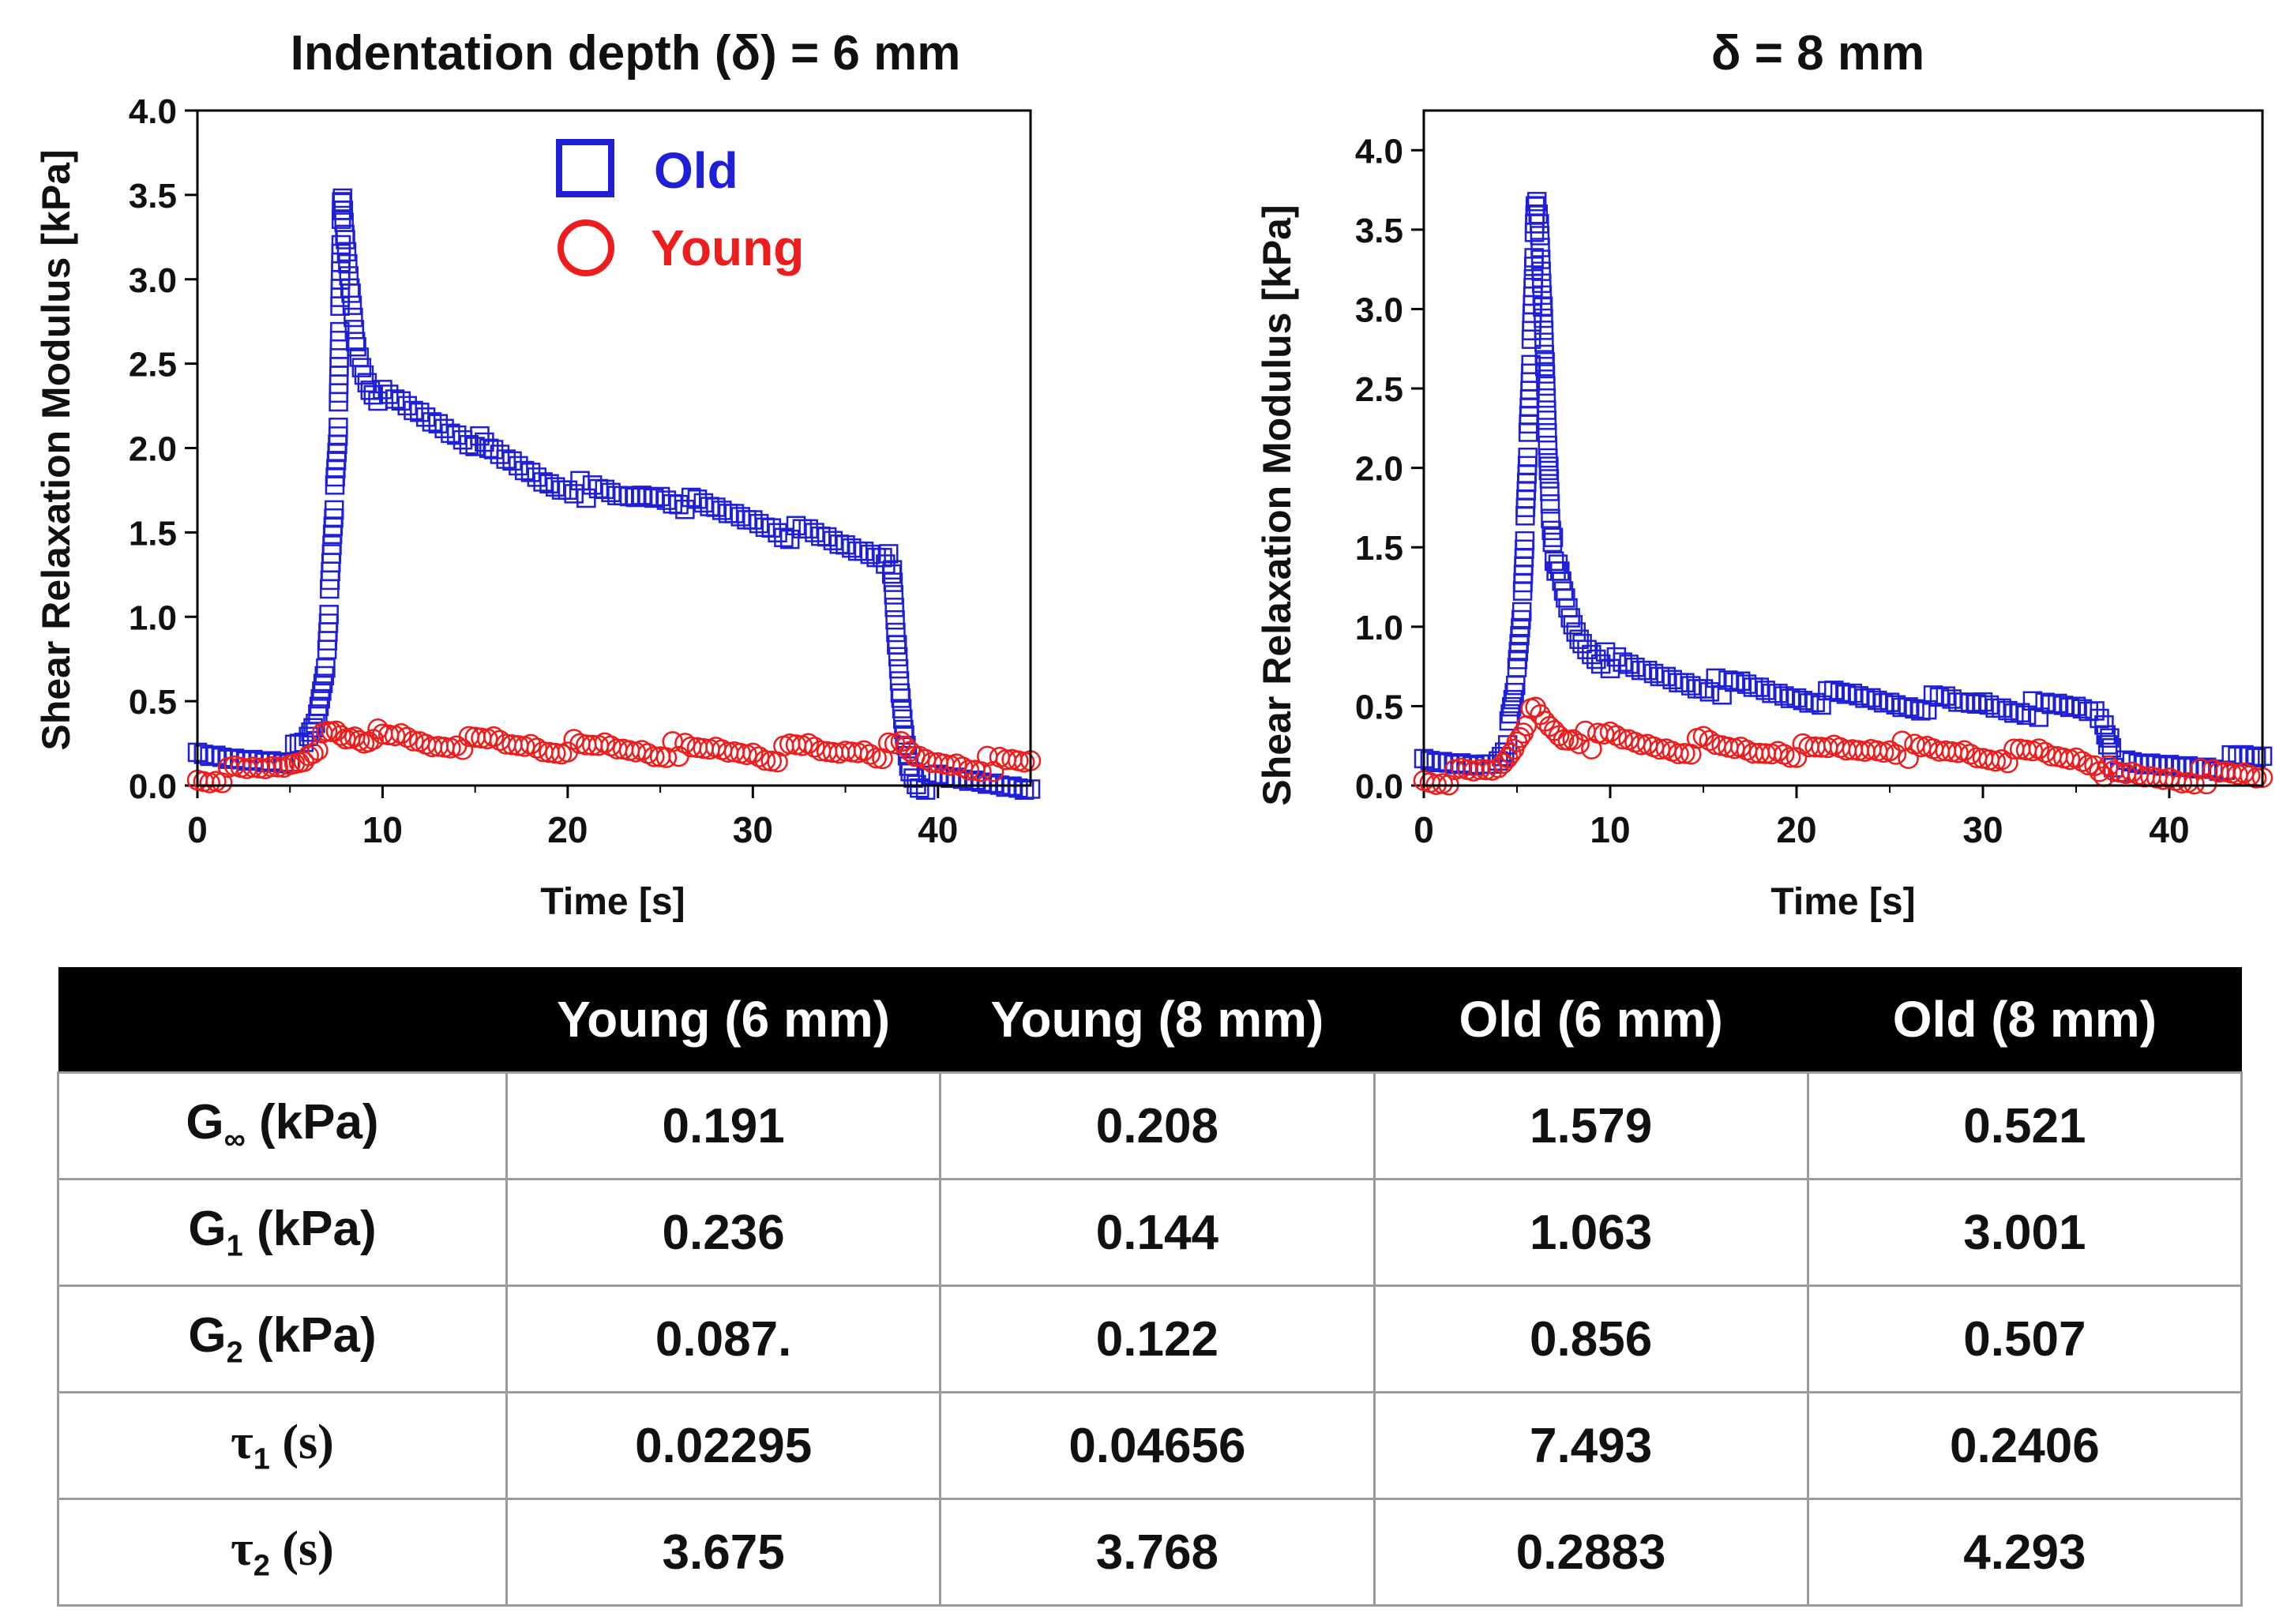  Describe the element at coordinates (626, 53) in the screenshot. I see `chart-title: Indentation depth (δ) = 6 mm` at that location.